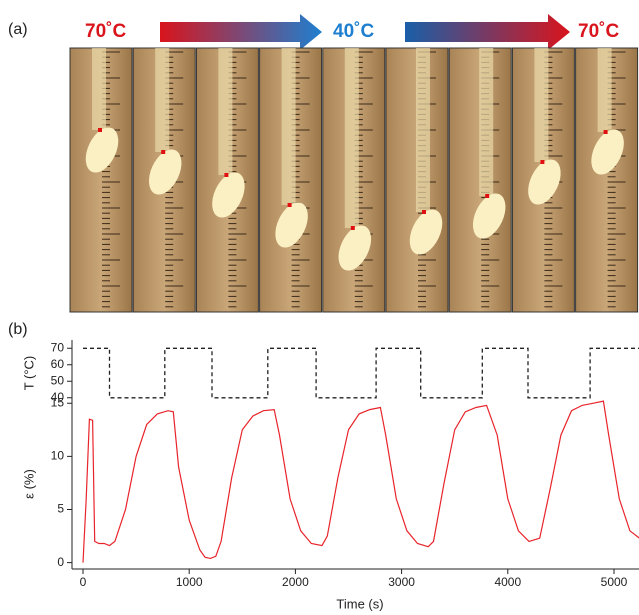  I want to click on y-tick-label: 50, so click(58, 380).